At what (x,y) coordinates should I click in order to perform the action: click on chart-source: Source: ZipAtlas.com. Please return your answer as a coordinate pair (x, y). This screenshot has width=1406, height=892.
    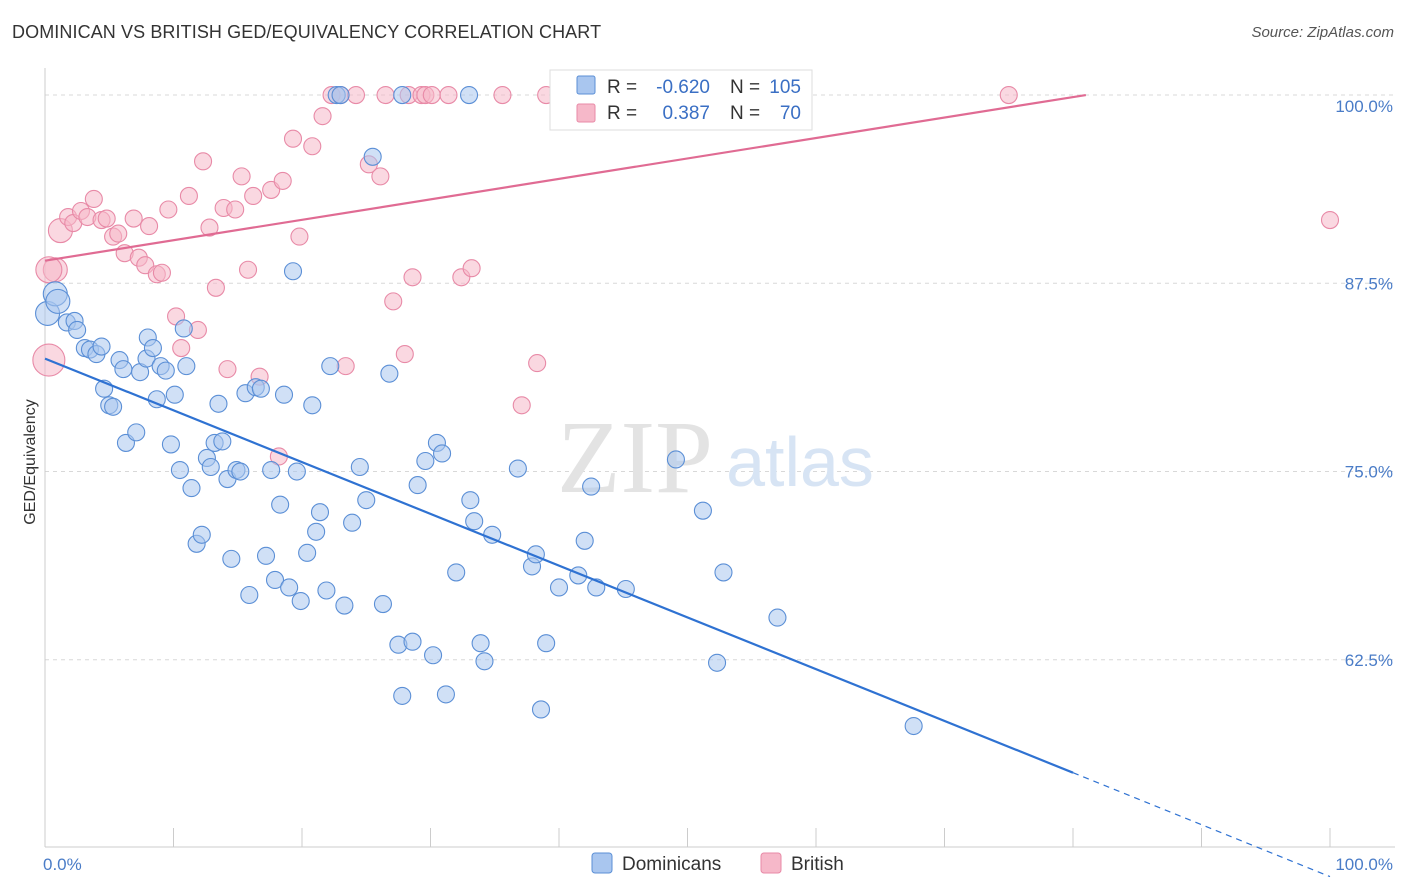
    Looking at the image, I should click on (1322, 32).